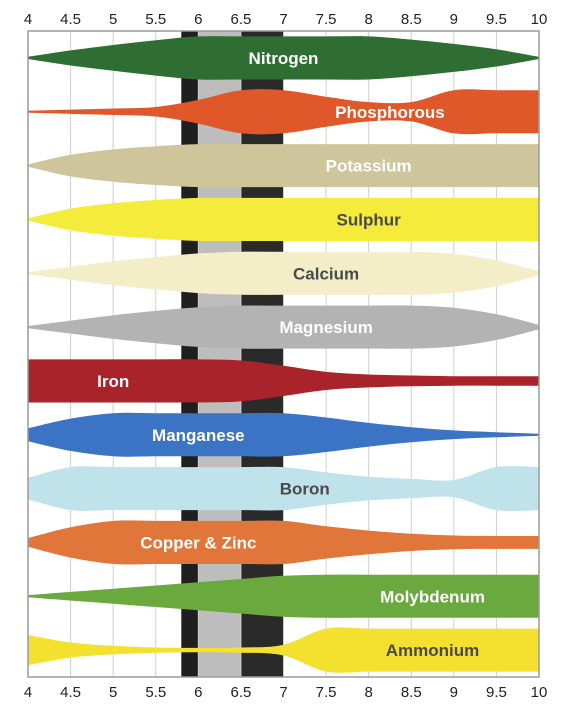 The image size is (572, 716). I want to click on band-ammonium, so click(283, 650).